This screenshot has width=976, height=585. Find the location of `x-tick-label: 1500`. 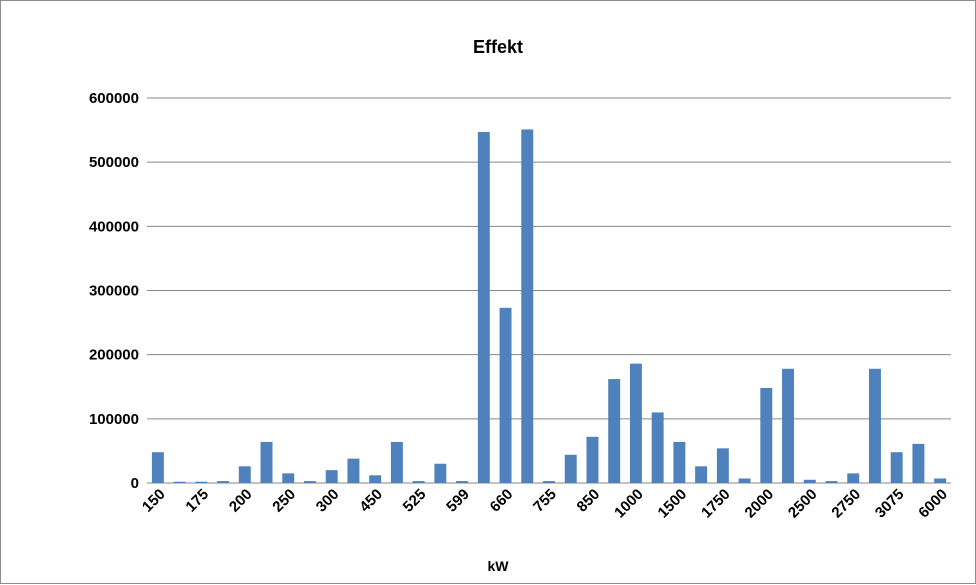

x-tick-label: 1500 is located at coordinates (673, 504).